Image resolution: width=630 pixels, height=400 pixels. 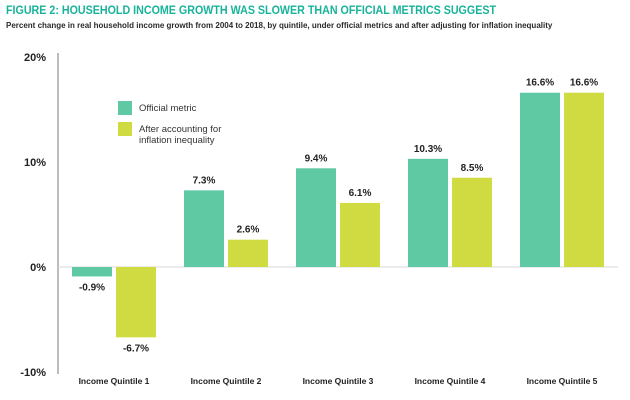 What do you see at coordinates (472, 168) in the screenshot?
I see `data-label: 8.5%` at bounding box center [472, 168].